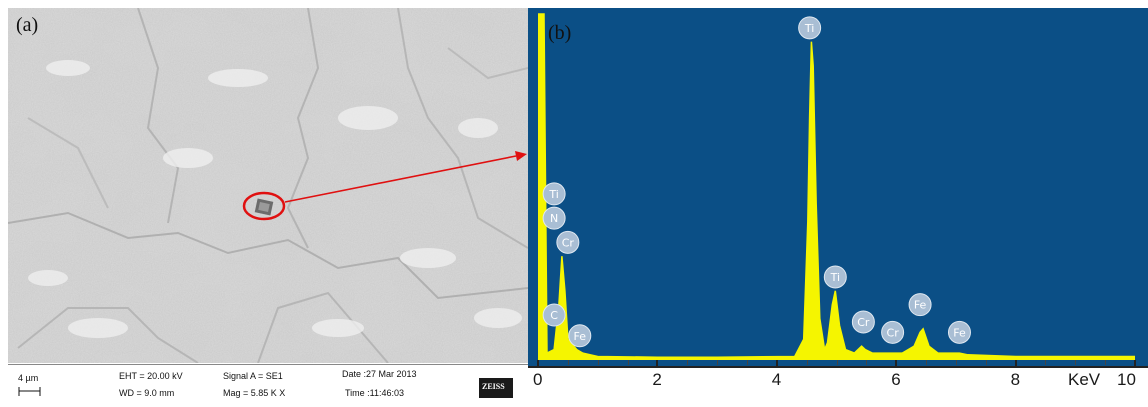  I want to click on wd-value: WD = 9.0 mm, so click(147, 393).